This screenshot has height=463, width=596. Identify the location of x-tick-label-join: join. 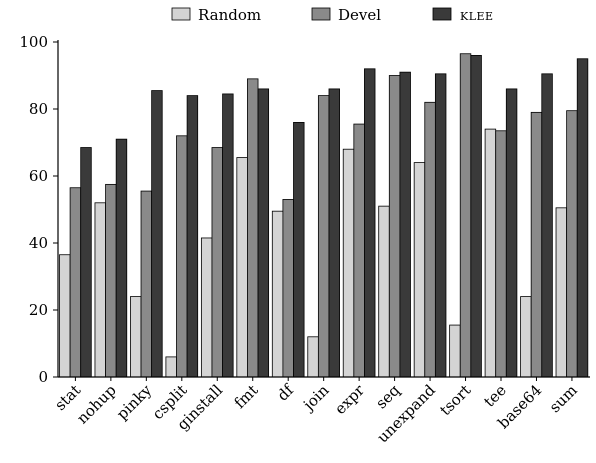
(315, 398).